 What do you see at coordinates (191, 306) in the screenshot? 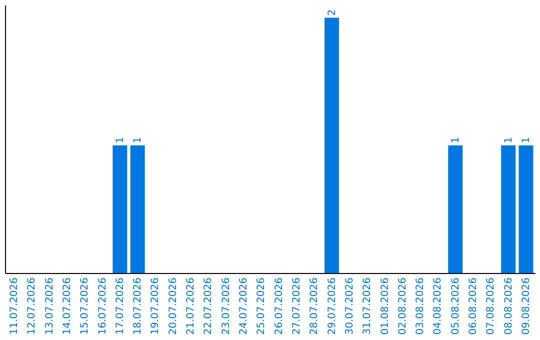
I see `x-tick-label: 21.07.2026` at bounding box center [191, 306].